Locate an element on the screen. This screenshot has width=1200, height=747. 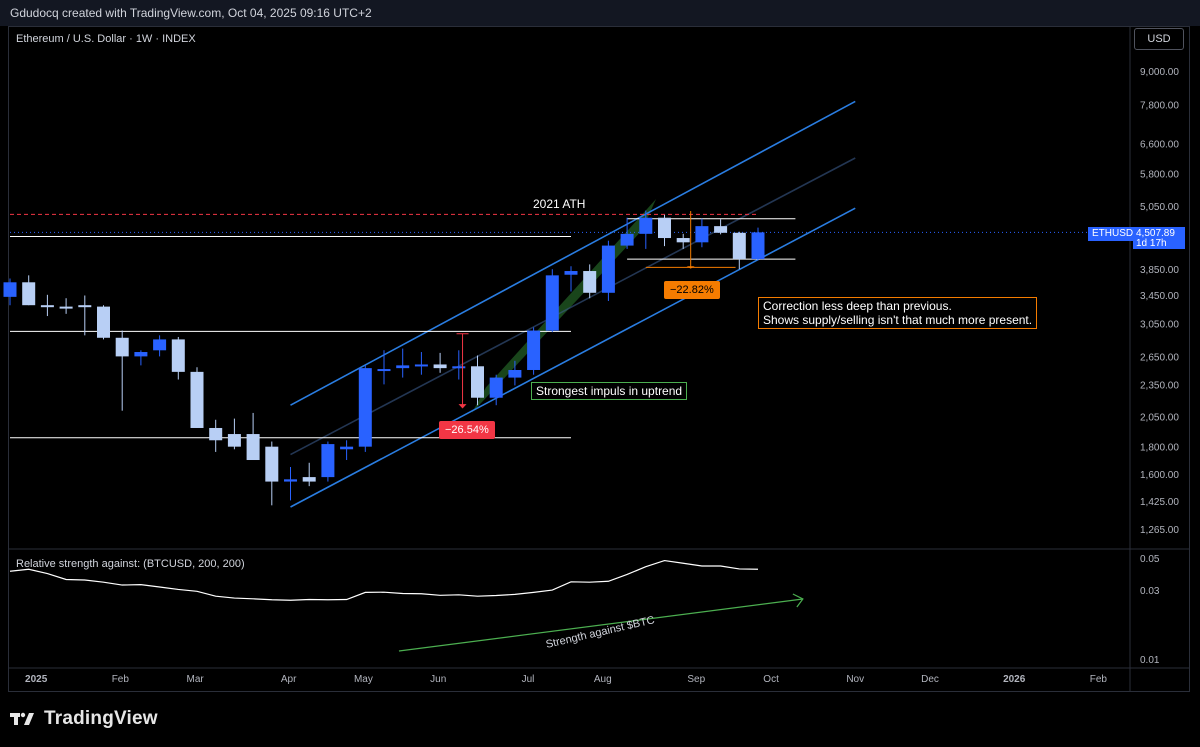
drawdown-measure-first-arrow is located at coordinates (462, 406).